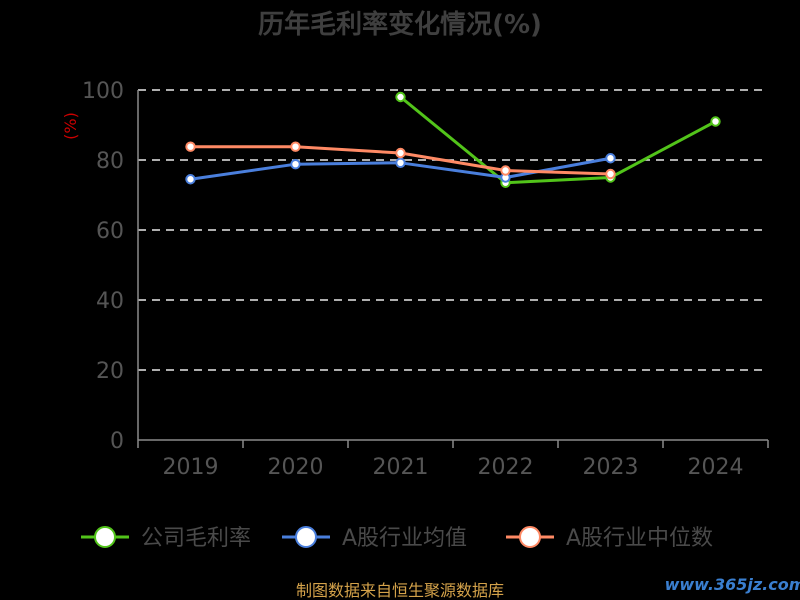  What do you see at coordinates (196, 538) in the screenshot?
I see `legend-label: 公司毛利率` at bounding box center [196, 538].